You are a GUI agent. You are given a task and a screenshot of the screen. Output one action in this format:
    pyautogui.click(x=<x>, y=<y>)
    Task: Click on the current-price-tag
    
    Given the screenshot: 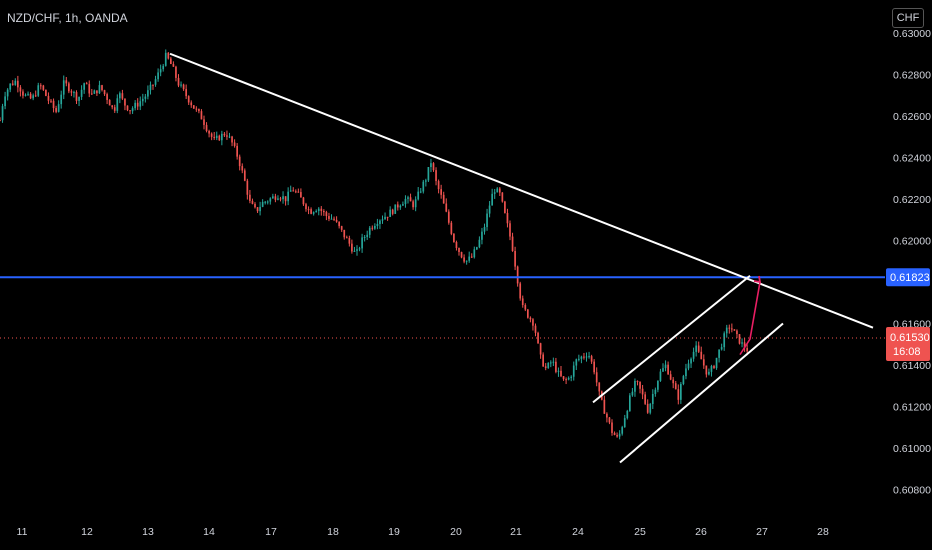 What is the action you would take?
    pyautogui.click(x=908, y=344)
    